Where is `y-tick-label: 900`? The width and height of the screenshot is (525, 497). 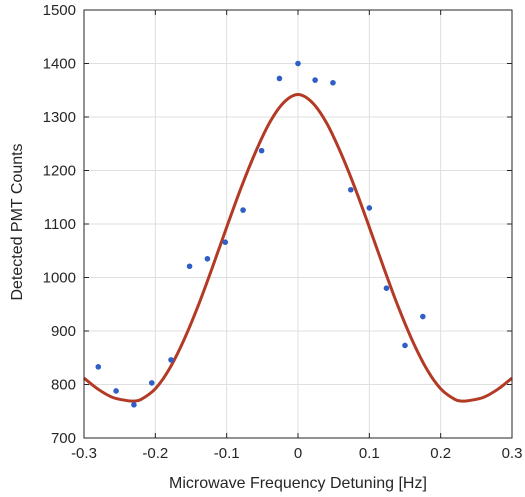
y-tick-label: 900 is located at coordinates (63, 331).